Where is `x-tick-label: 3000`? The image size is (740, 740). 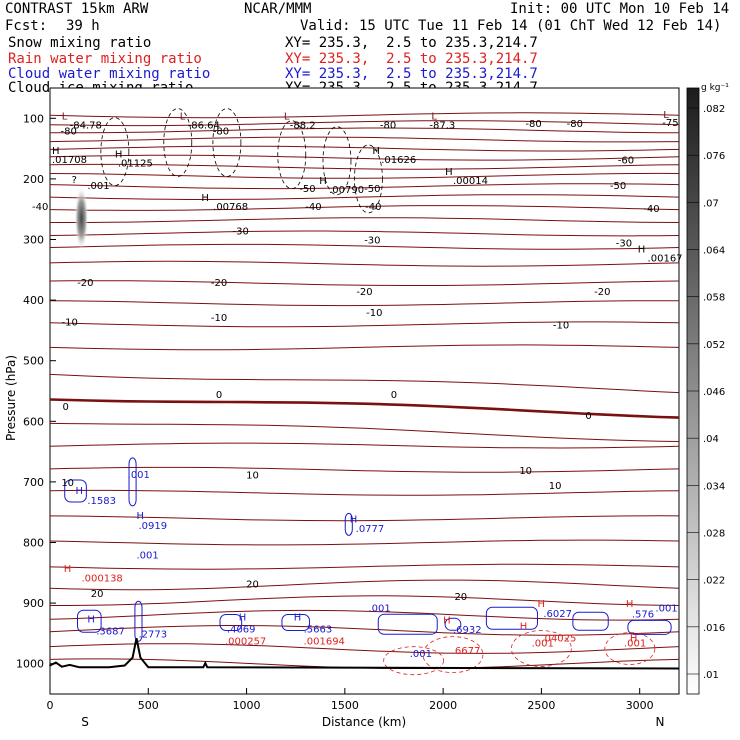
x-tick-label: 3000 is located at coordinates (640, 705).